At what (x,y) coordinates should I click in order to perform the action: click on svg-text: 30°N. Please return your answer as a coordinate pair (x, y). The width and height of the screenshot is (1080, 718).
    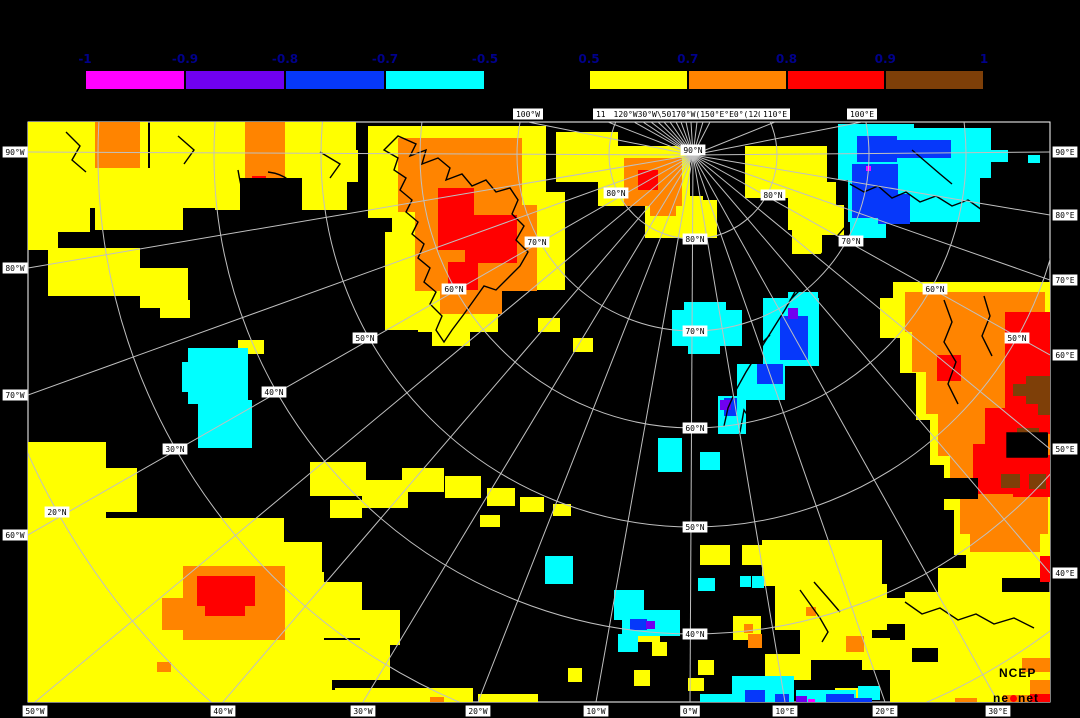
    Looking at the image, I should click on (174, 449).